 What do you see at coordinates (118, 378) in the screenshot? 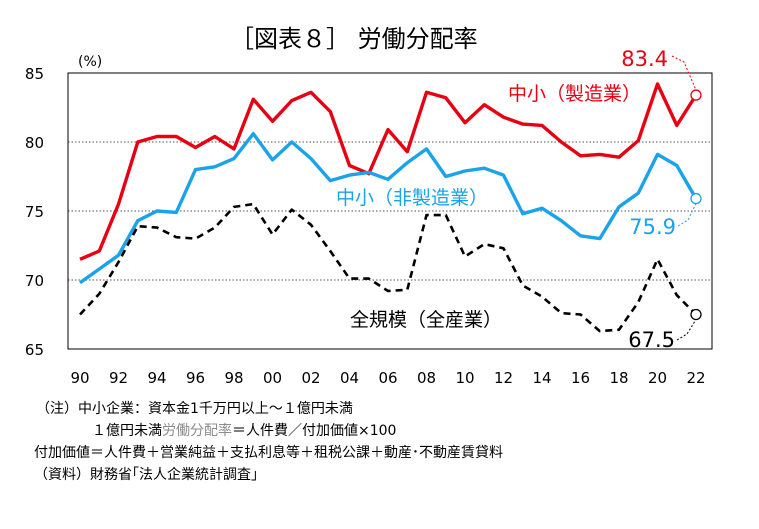
I see `x-tick-label: 92` at bounding box center [118, 378].